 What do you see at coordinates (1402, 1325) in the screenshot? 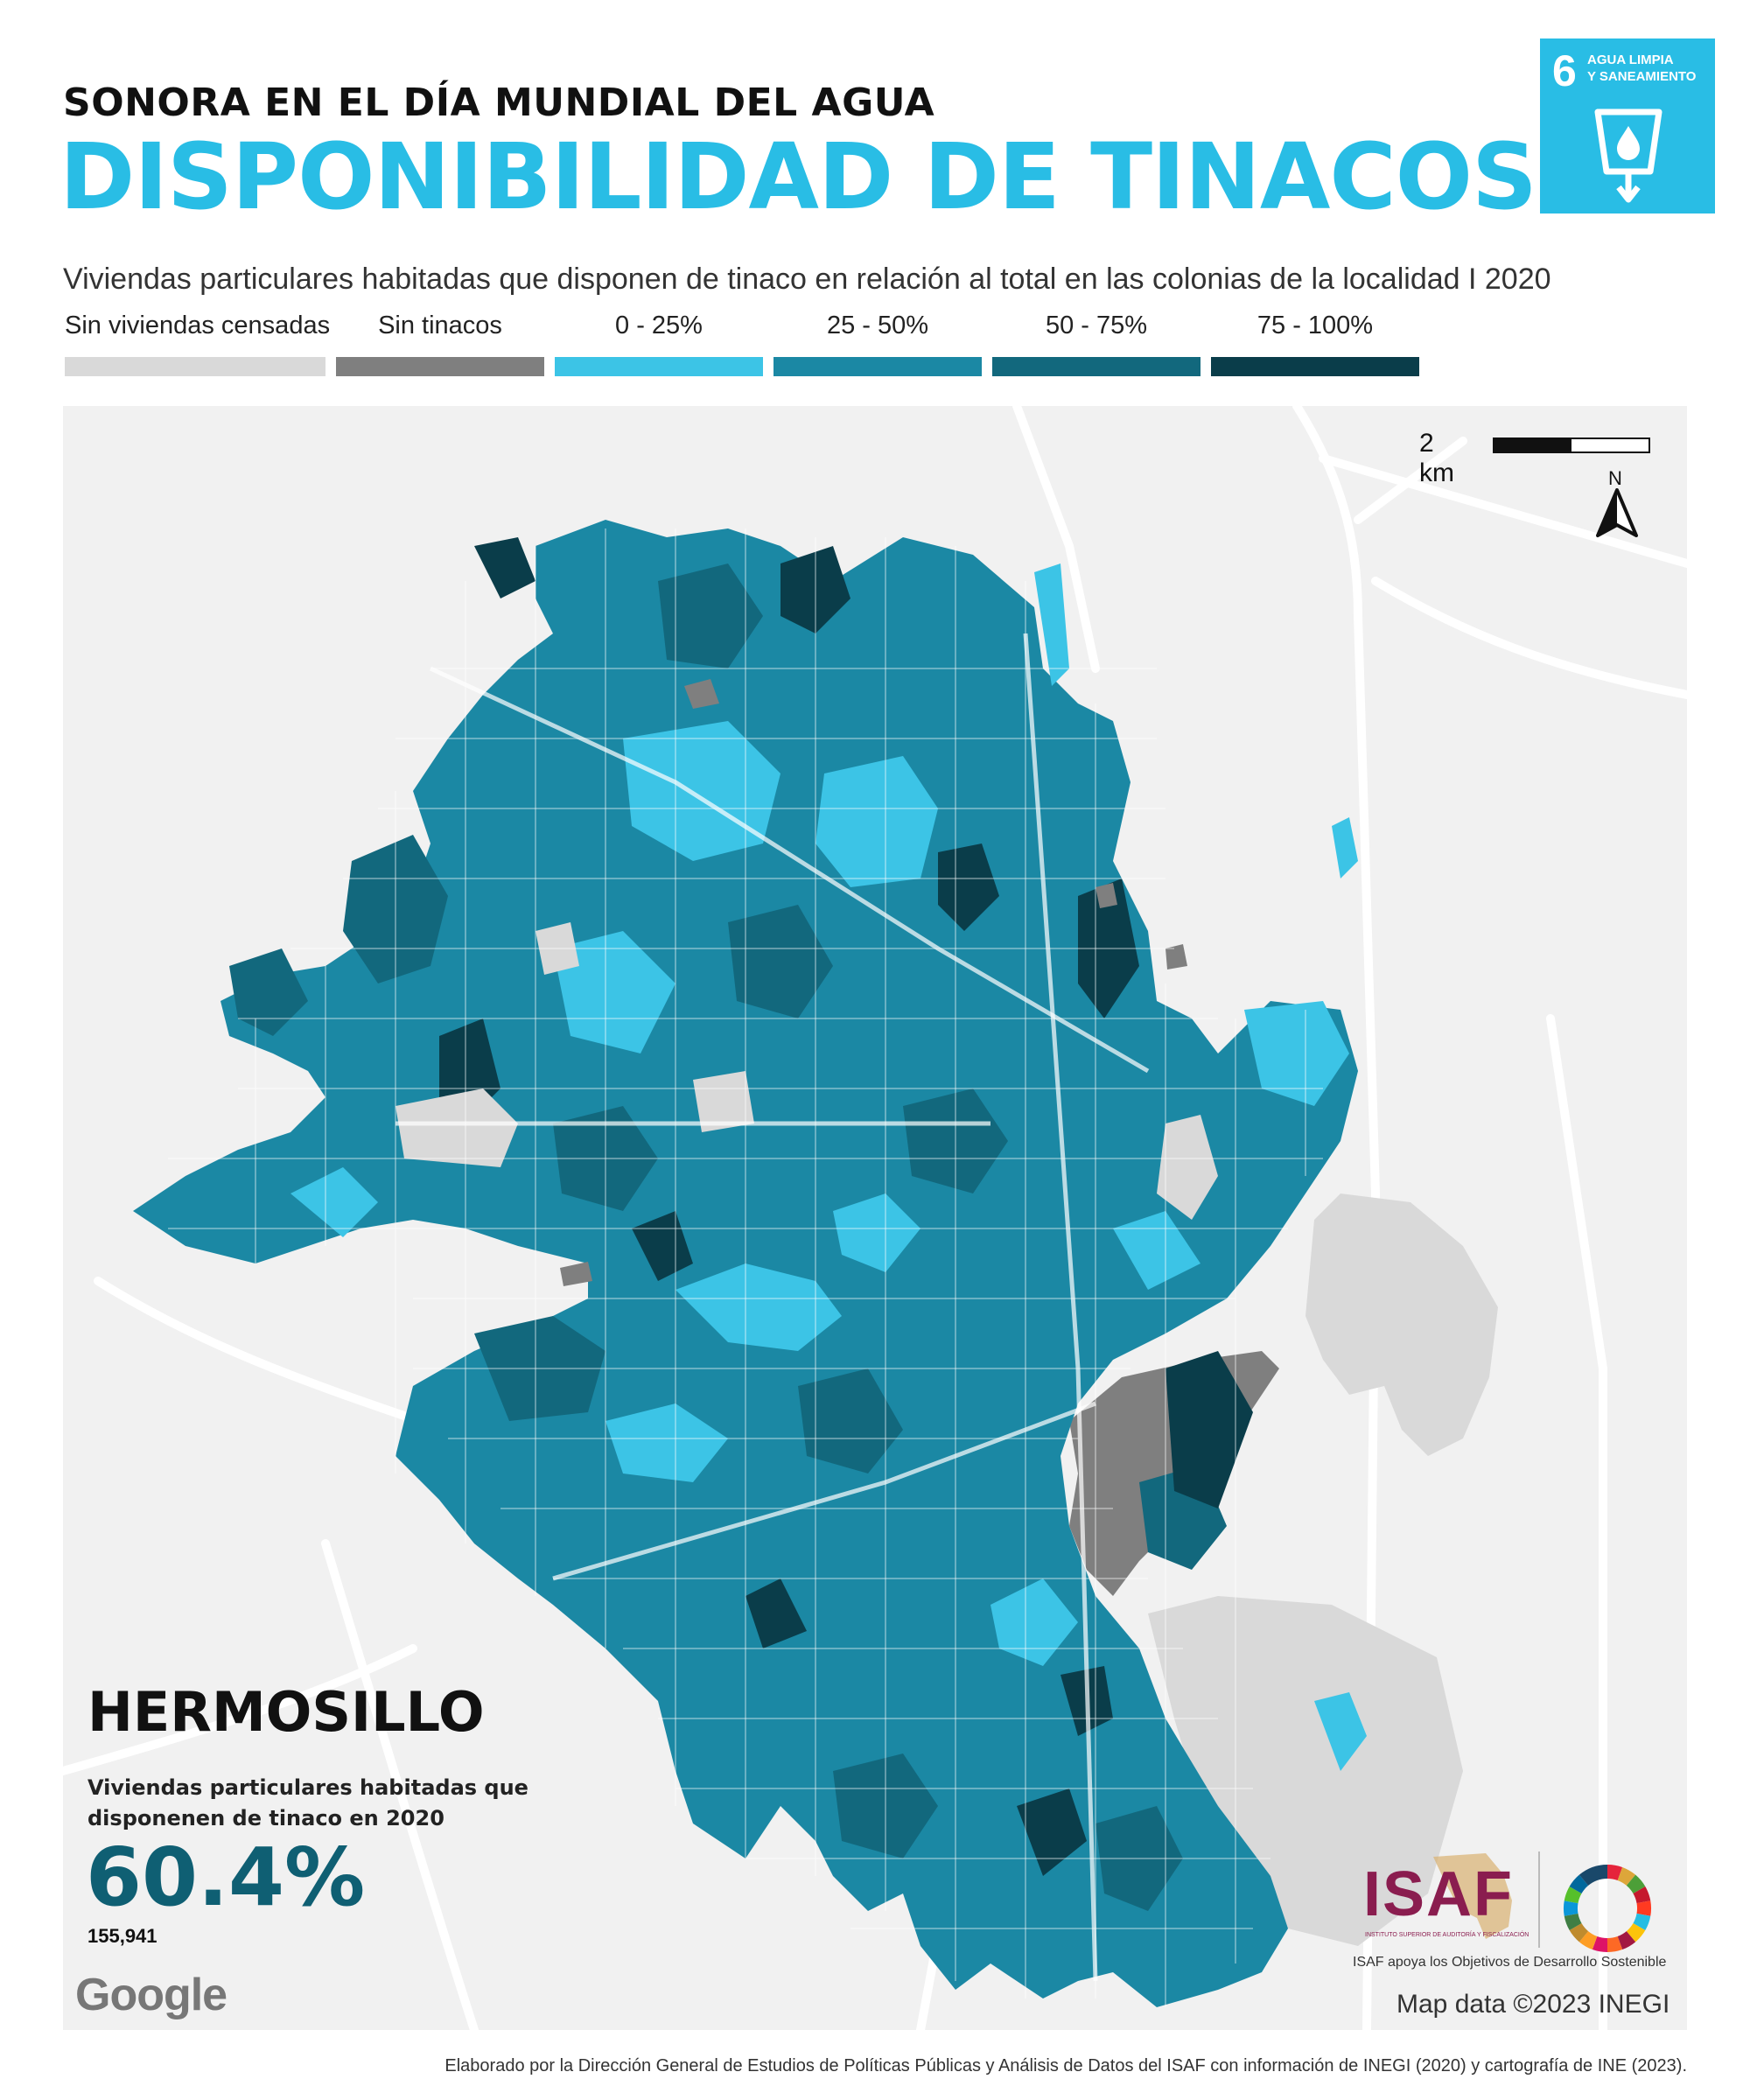
I see `airport-area` at bounding box center [1402, 1325].